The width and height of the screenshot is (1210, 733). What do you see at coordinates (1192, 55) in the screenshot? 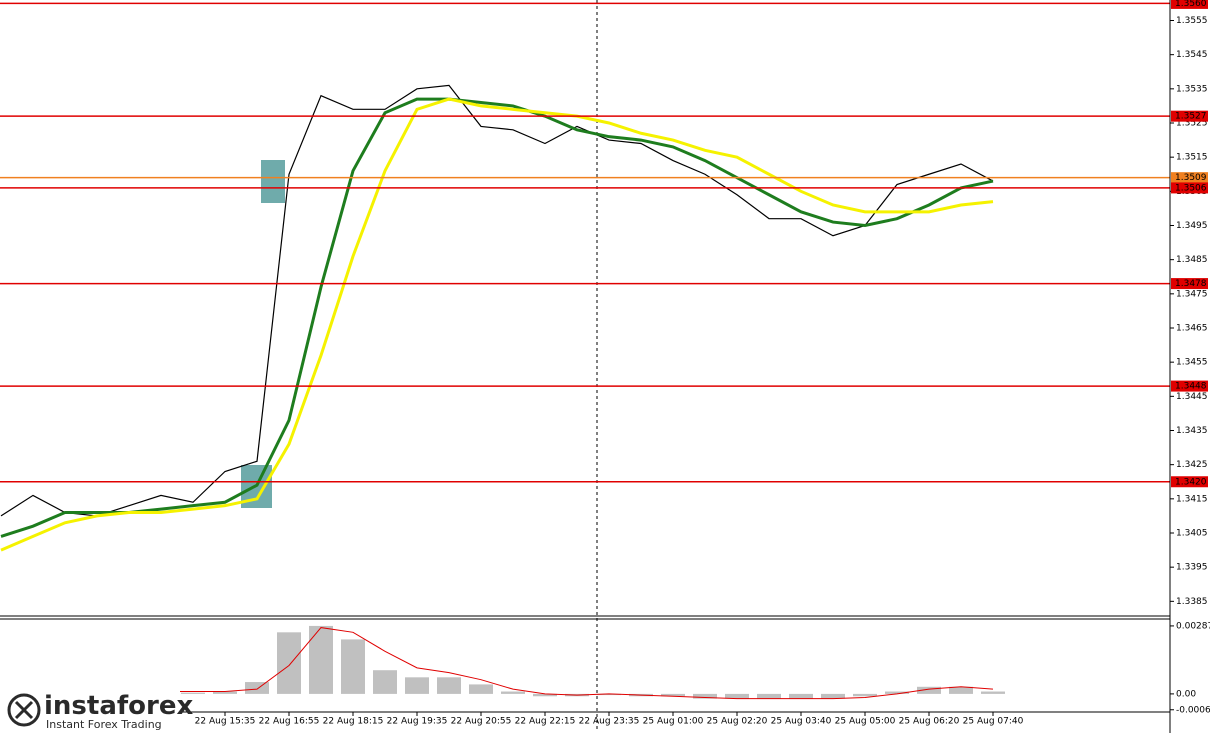
I see `y-tick-label: 1.3545` at bounding box center [1192, 55].